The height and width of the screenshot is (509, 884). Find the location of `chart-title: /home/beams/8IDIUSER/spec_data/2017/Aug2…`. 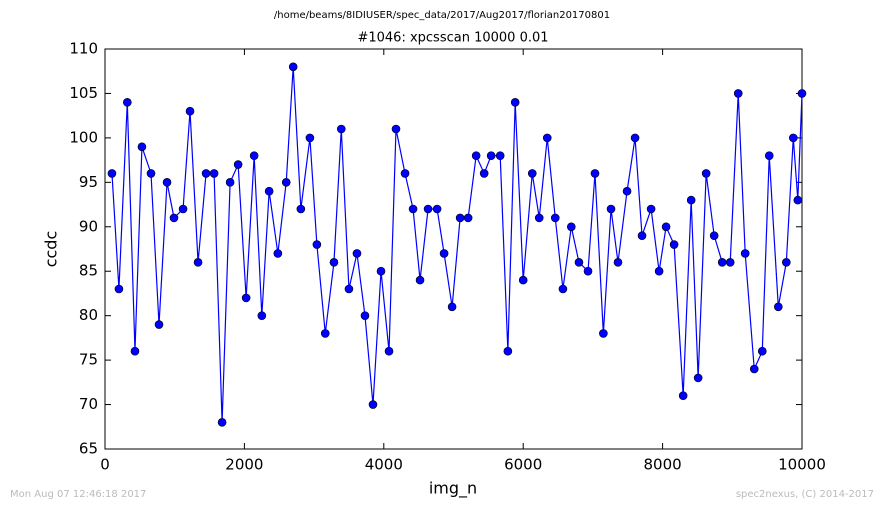

chart-title: /home/beams/8IDIUSER/spec_data/2017/Aug2… is located at coordinates (442, 15).